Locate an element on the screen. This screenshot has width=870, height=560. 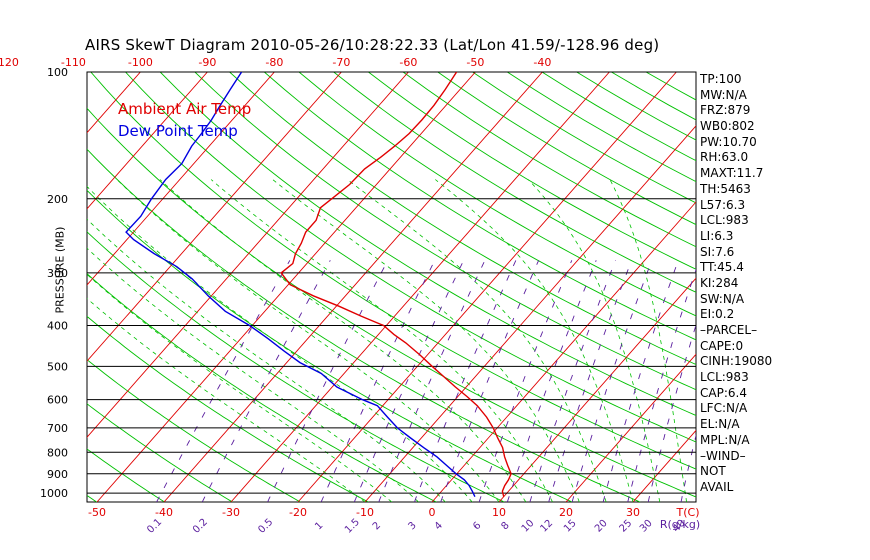
bottom-temperature-tick-label: -50 is located at coordinates (97, 512).